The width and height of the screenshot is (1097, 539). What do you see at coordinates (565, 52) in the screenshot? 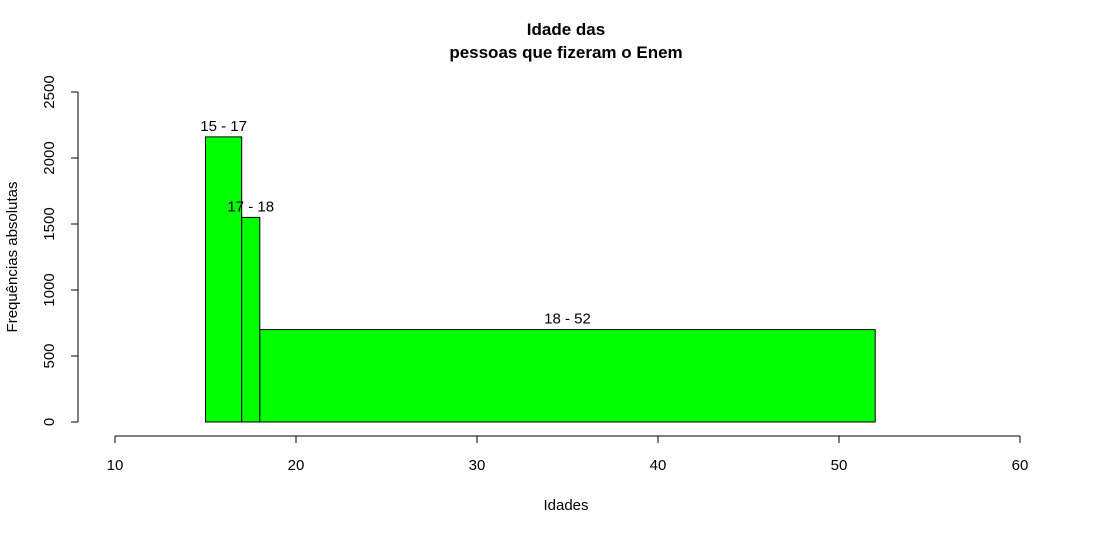
I see `chart-subtitle: pessoas que fizeram o Enem` at bounding box center [565, 52].